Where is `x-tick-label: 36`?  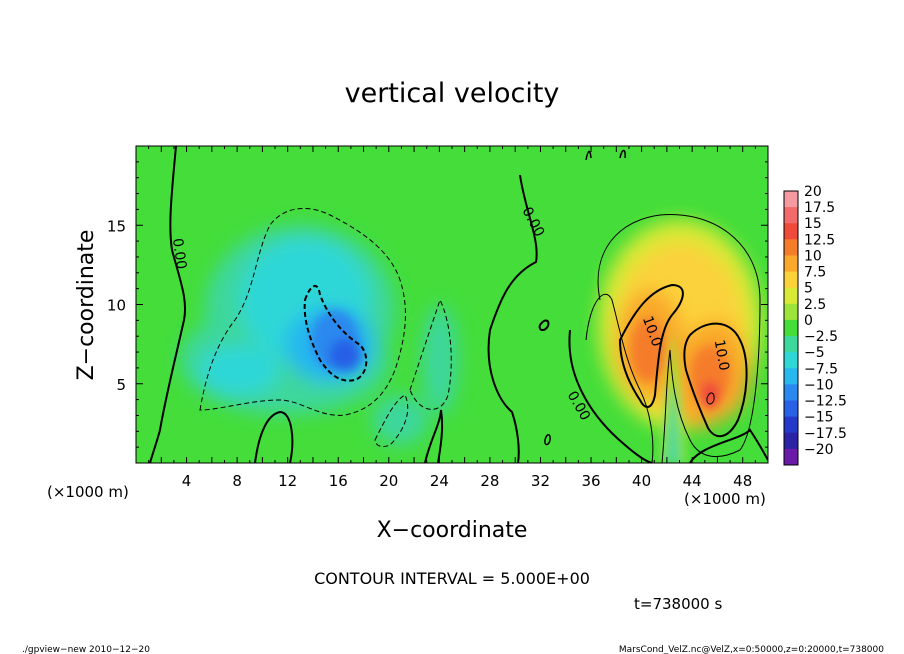 x-tick-label: 36 is located at coordinates (590, 481).